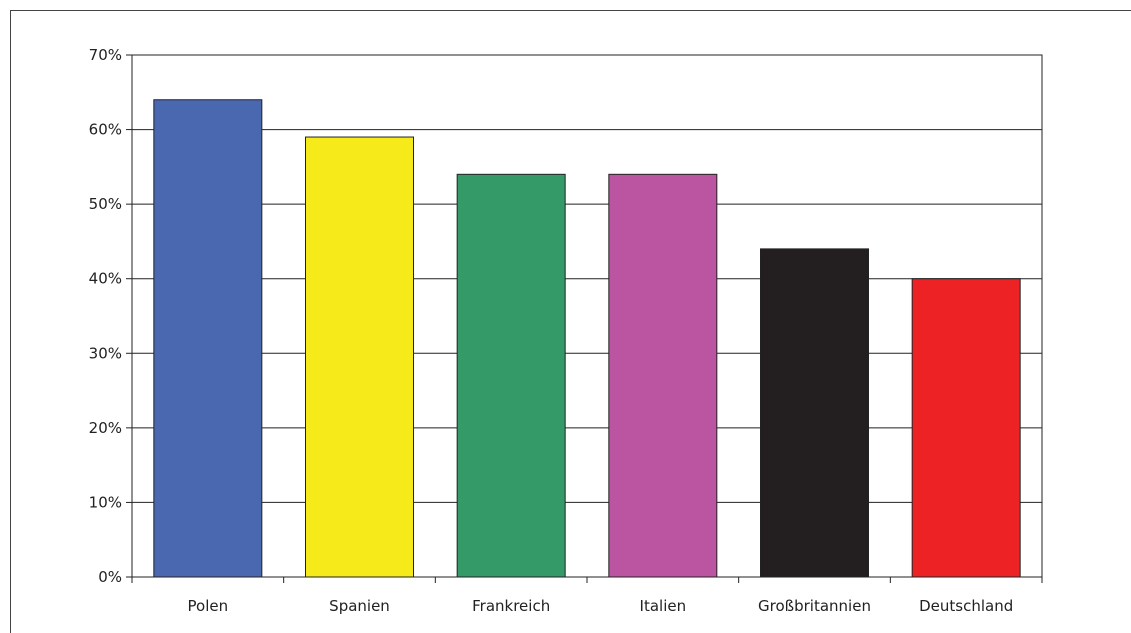 The width and height of the screenshot is (1131, 633). I want to click on bar-spanien, so click(359, 357).